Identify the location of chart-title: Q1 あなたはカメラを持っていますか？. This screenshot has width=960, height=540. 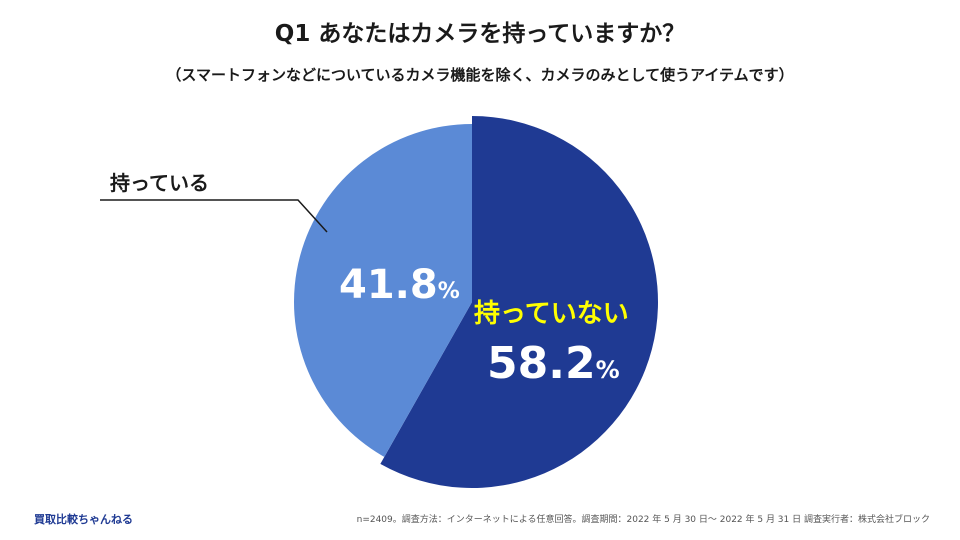
(480, 34).